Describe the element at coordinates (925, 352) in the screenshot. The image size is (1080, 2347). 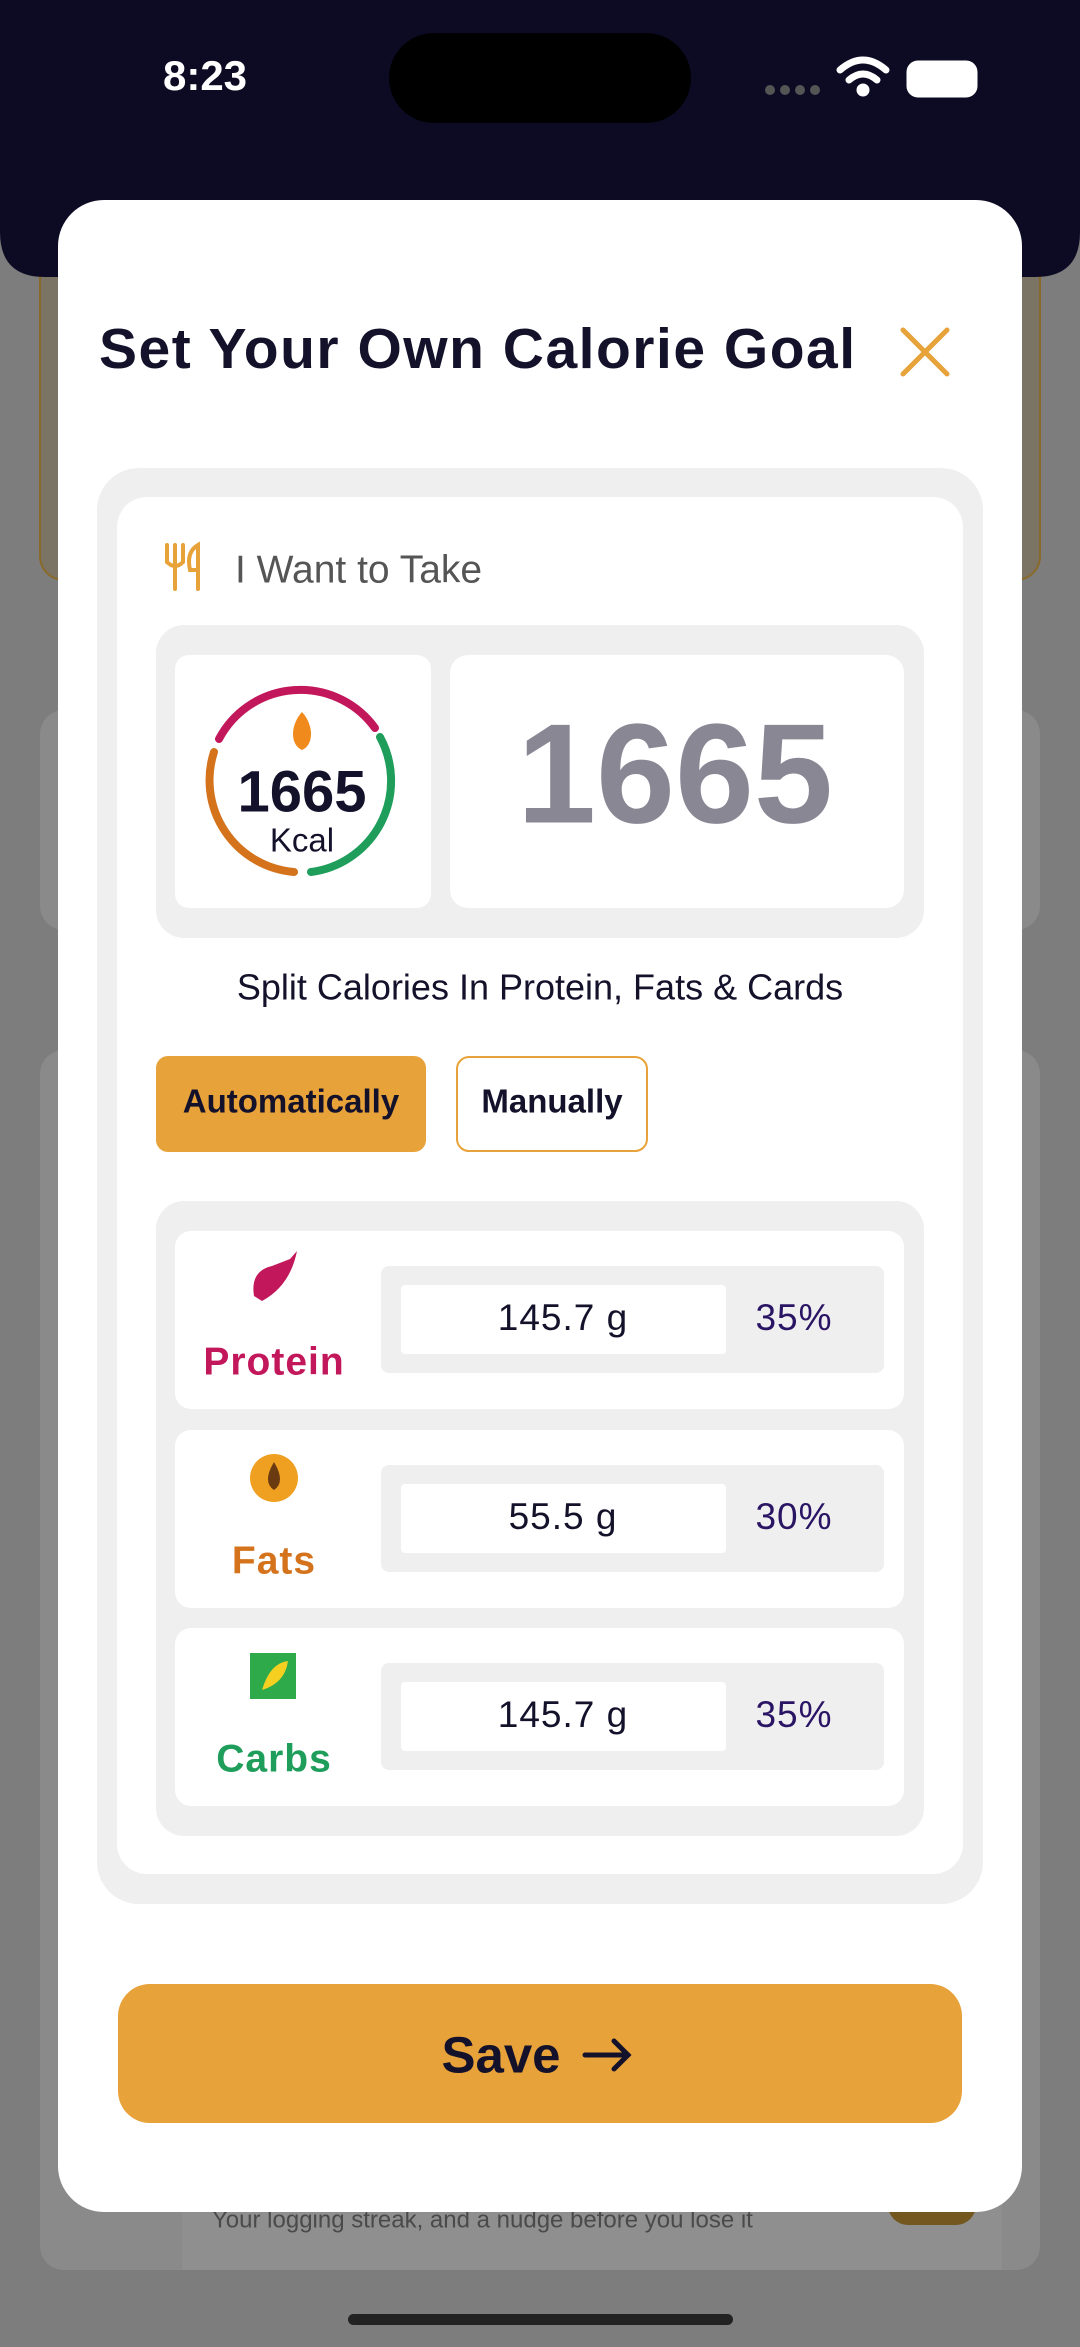
I see `close-button` at that location.